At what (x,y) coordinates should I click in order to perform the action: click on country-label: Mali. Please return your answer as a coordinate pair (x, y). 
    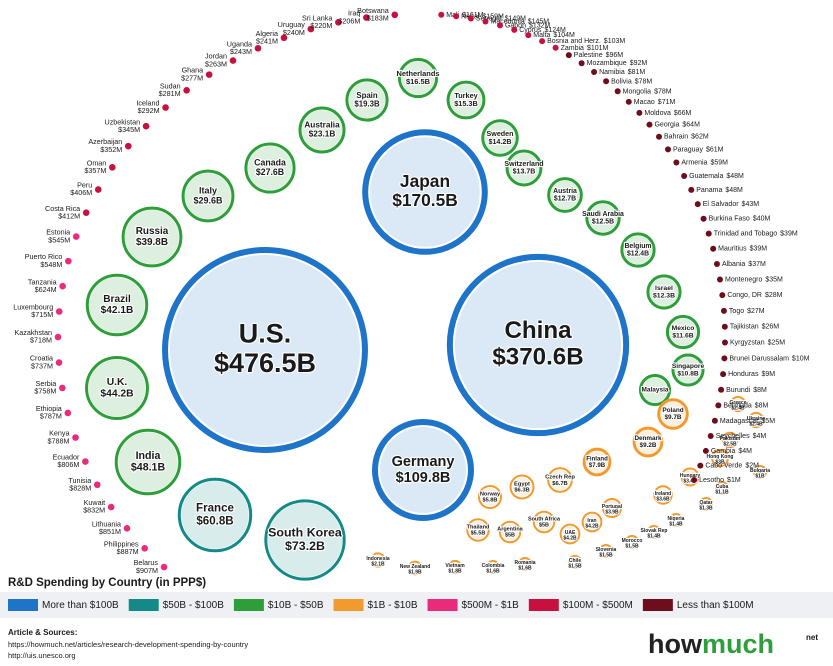
    Looking at the image, I should click on (452, 15).